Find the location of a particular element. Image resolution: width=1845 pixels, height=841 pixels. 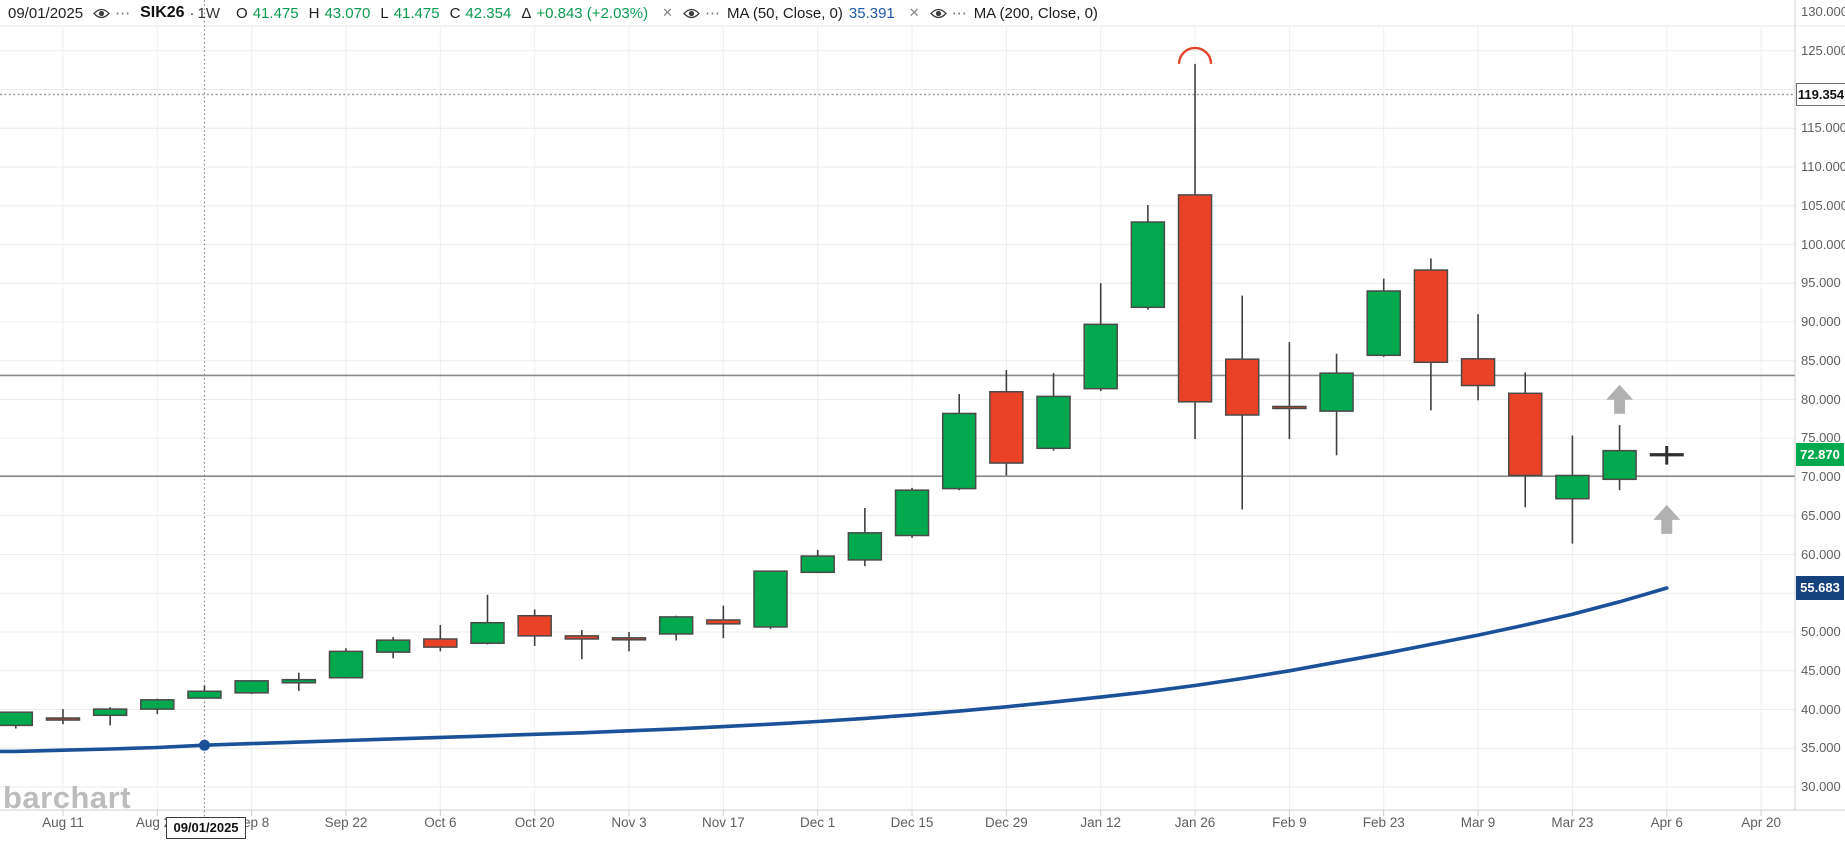

y-axis-label: 65.000 is located at coordinates (1821, 515).